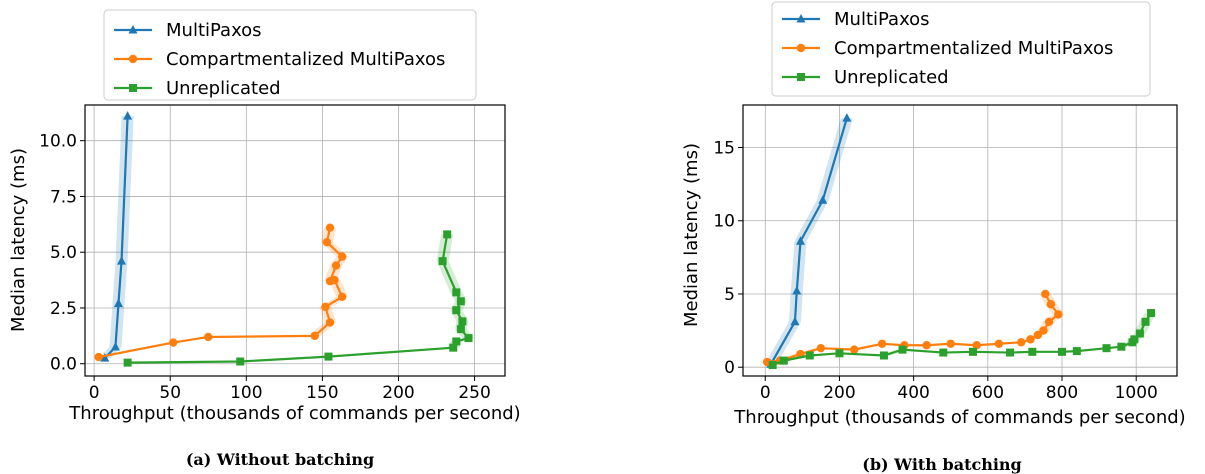 This screenshot has width=1205, height=474. What do you see at coordinates (808, 241) in the screenshot?
I see `multipaxos-variance-band` at bounding box center [808, 241].